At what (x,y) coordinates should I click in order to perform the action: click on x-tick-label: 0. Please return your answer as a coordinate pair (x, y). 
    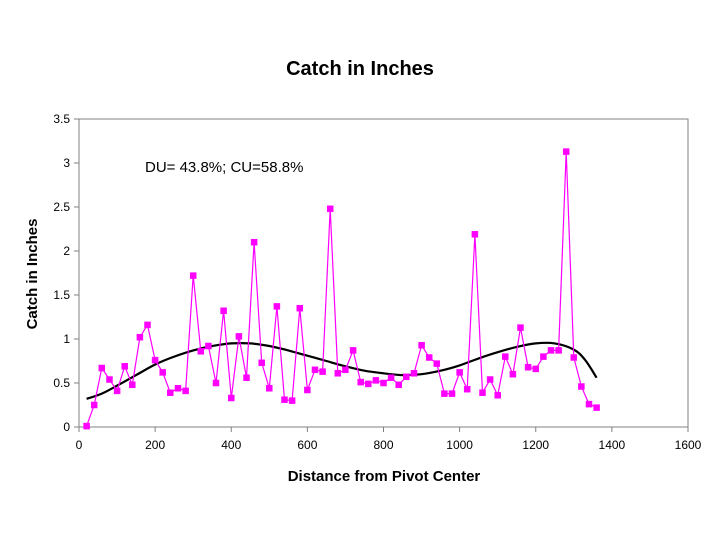
    Looking at the image, I should click on (79, 445).